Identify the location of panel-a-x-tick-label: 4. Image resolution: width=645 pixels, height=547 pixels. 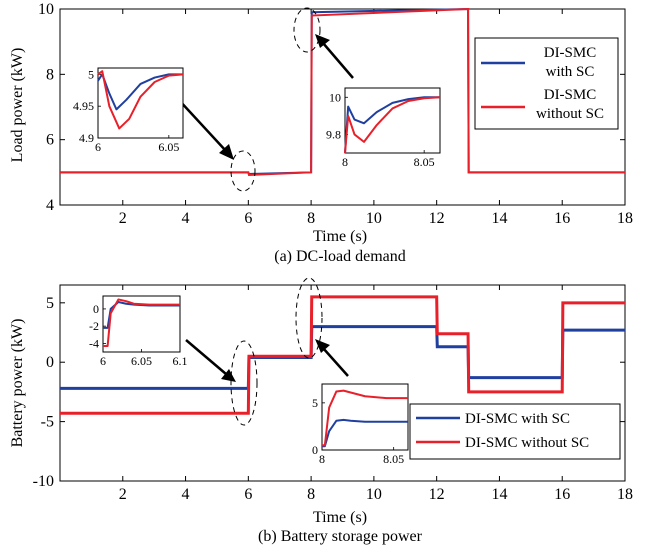
(186, 218).